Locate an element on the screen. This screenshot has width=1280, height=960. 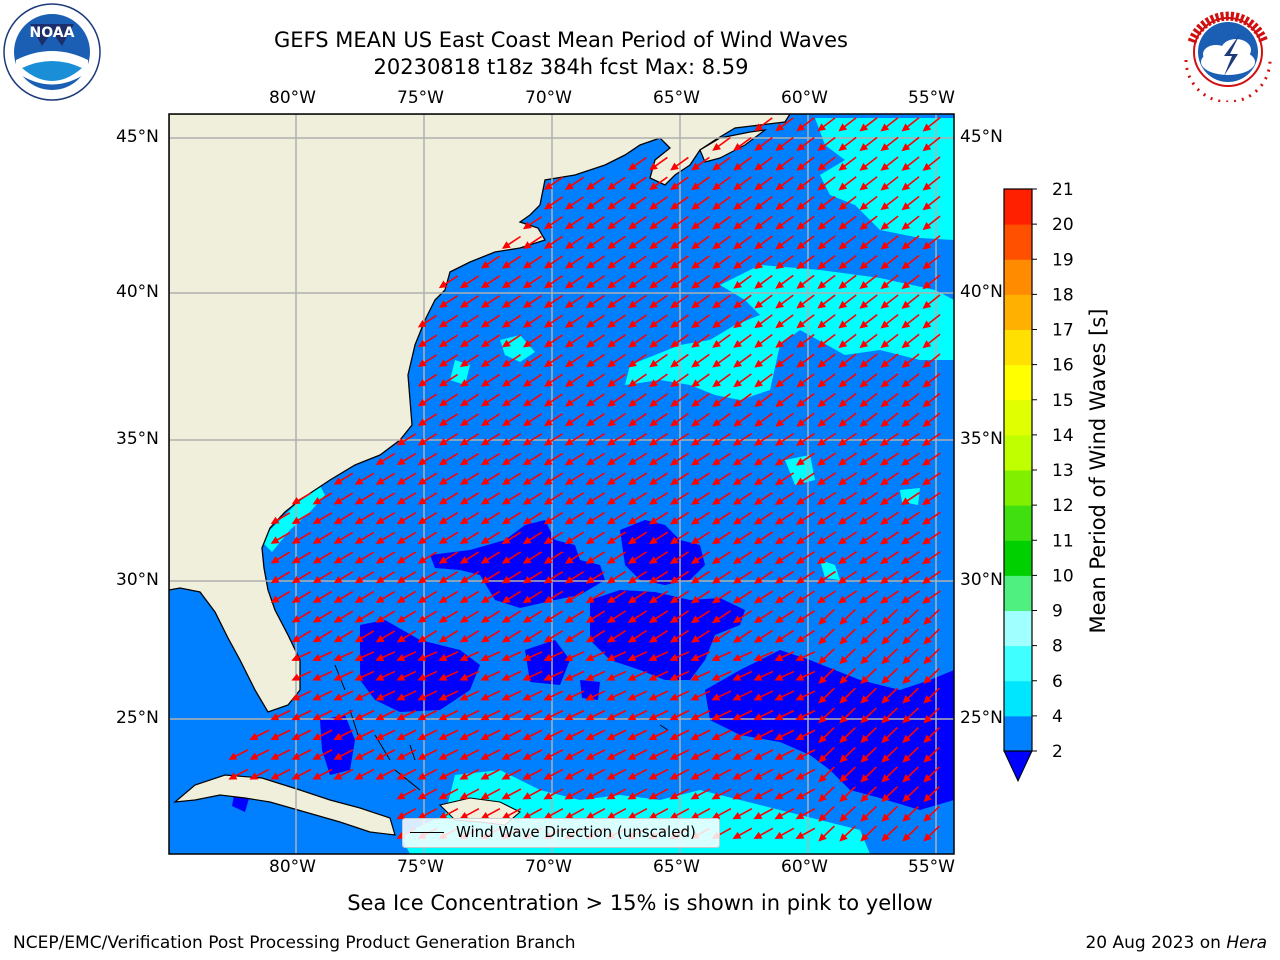
lon-label-top: 75°W is located at coordinates (420, 98).